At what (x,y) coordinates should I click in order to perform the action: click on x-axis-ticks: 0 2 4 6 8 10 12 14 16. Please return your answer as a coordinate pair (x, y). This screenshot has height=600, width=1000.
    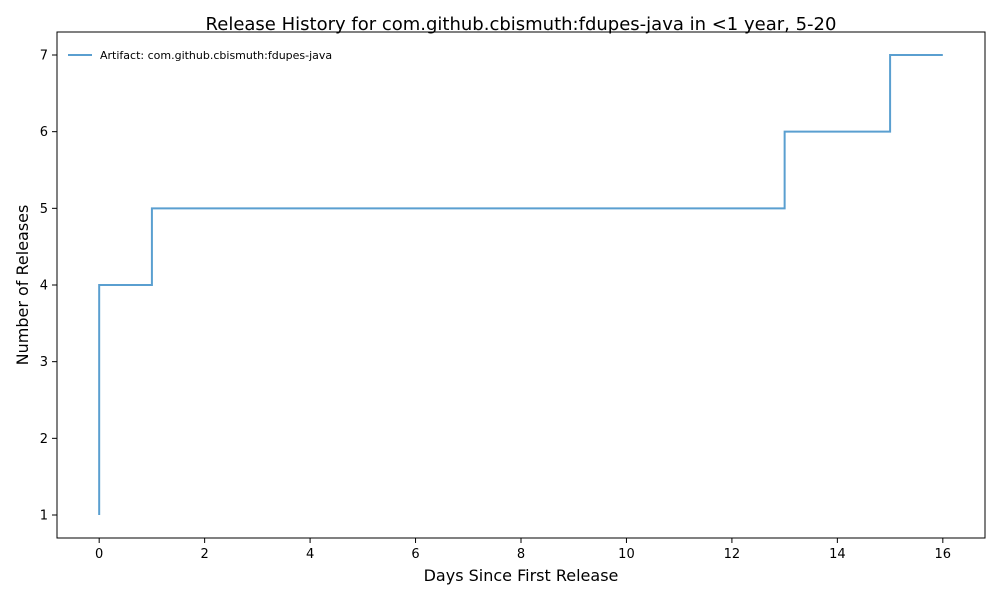
    Looking at the image, I should click on (523, 550).